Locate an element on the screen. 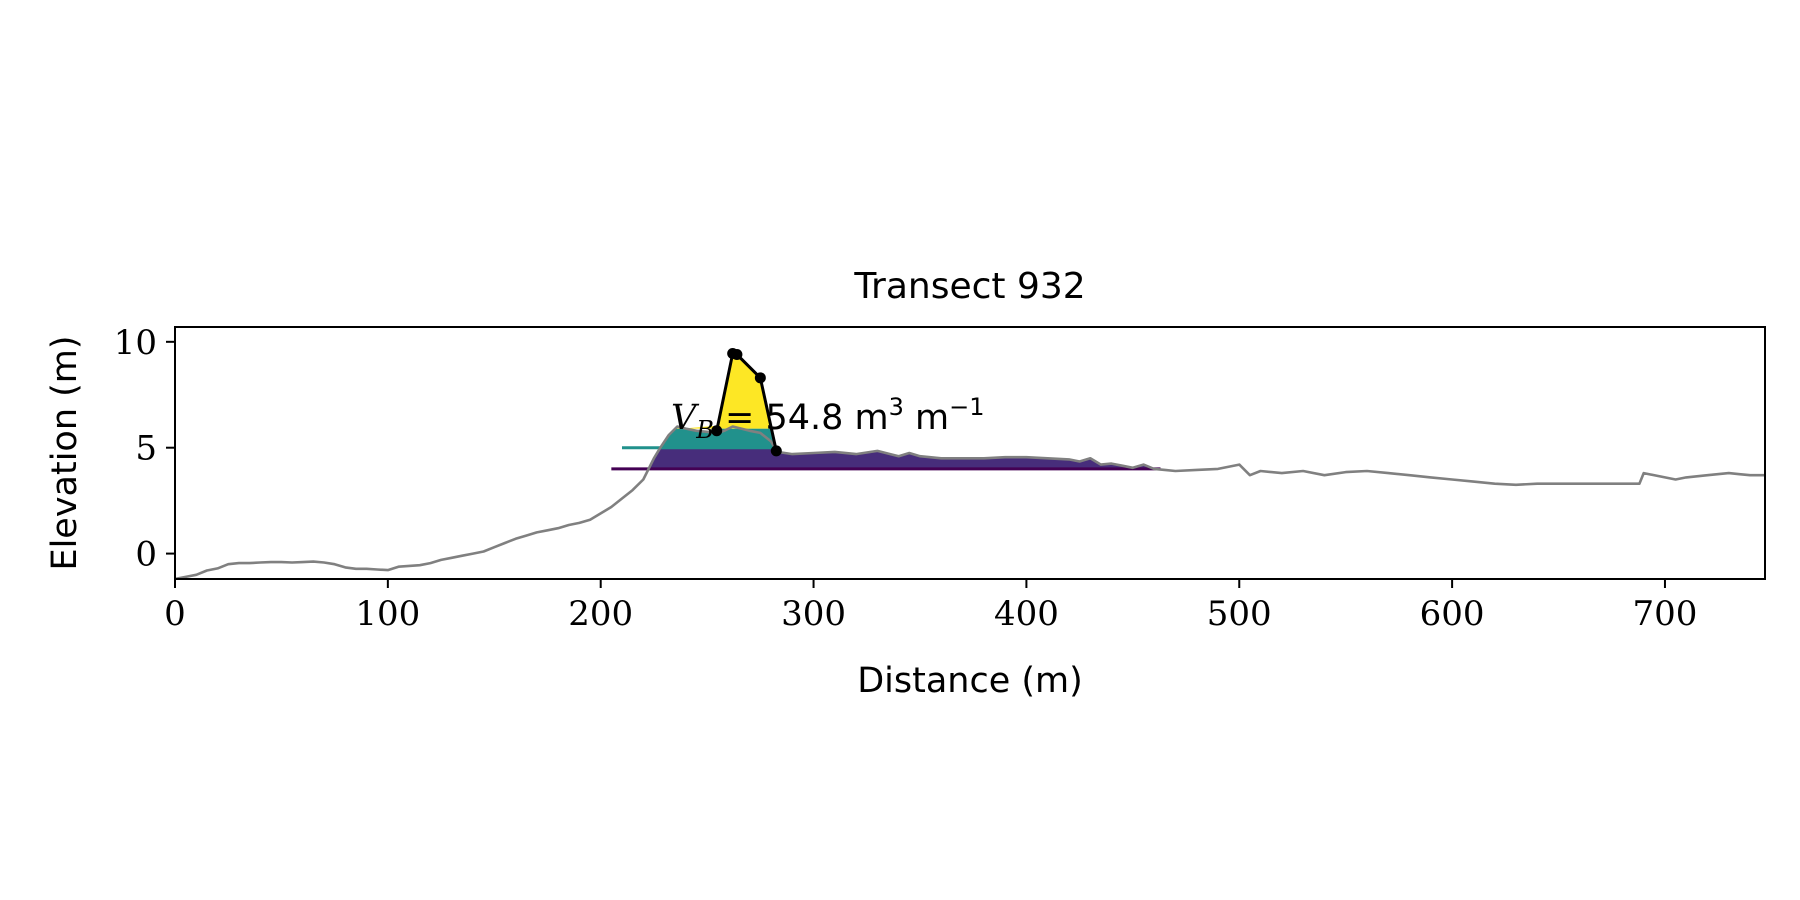 The image size is (1800, 900). y-tick-label: 5 is located at coordinates (146, 449).